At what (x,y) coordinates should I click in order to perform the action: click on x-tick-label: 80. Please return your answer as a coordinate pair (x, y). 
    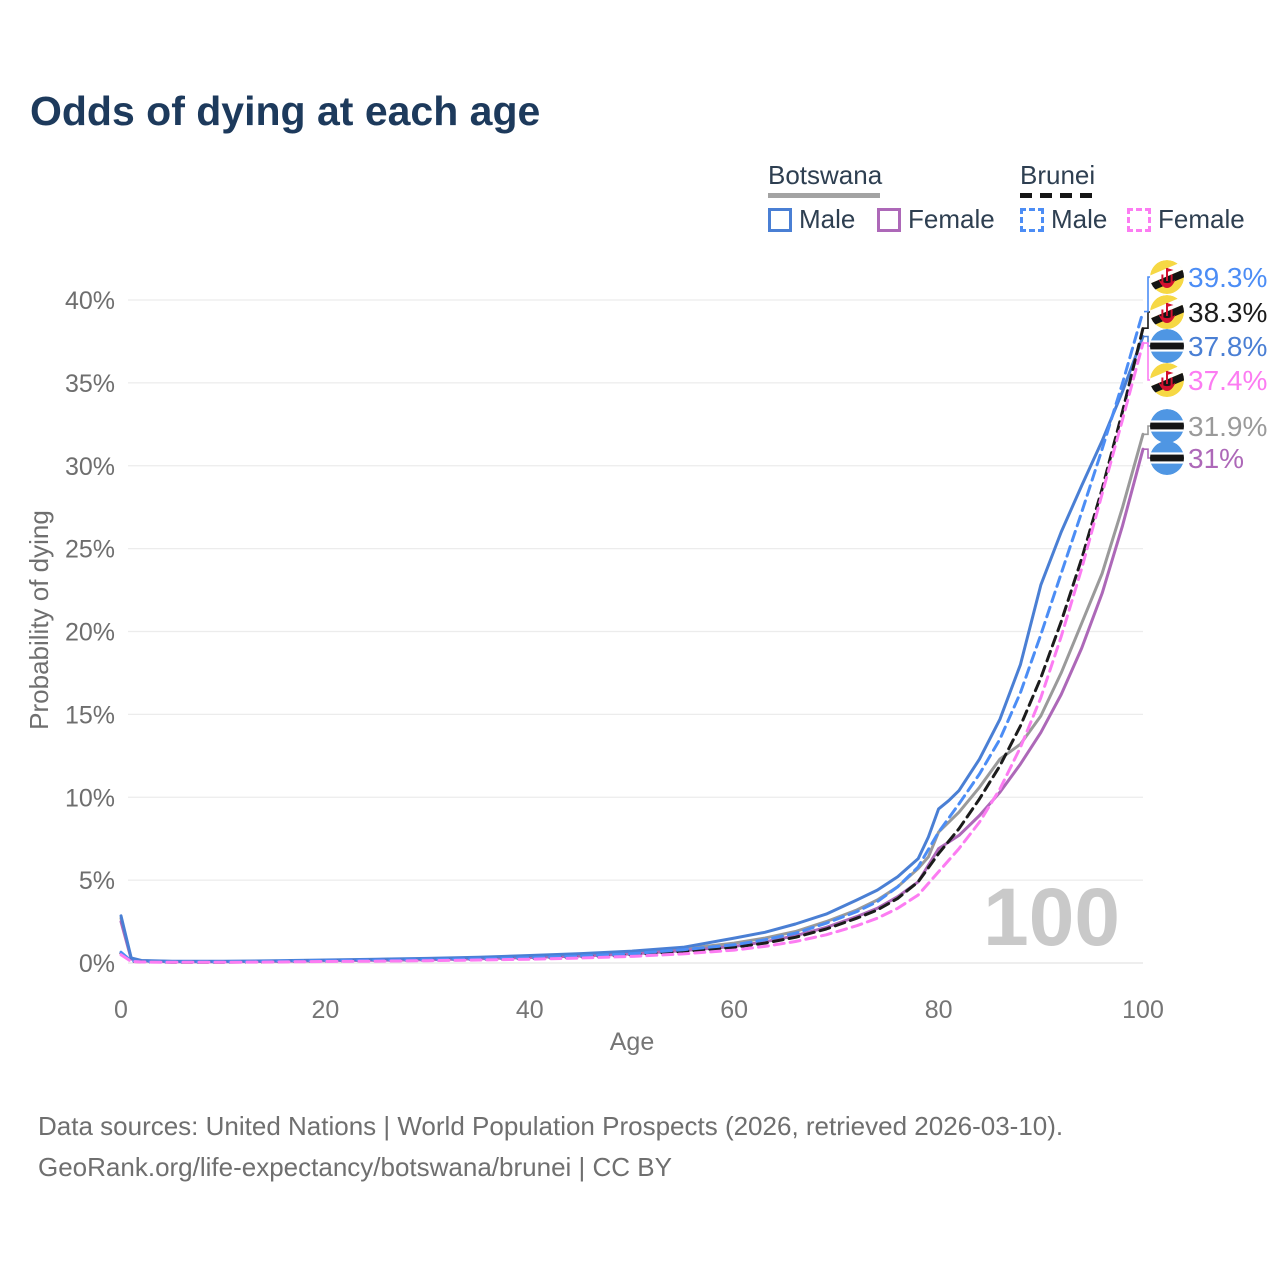
    Looking at the image, I should click on (939, 1010).